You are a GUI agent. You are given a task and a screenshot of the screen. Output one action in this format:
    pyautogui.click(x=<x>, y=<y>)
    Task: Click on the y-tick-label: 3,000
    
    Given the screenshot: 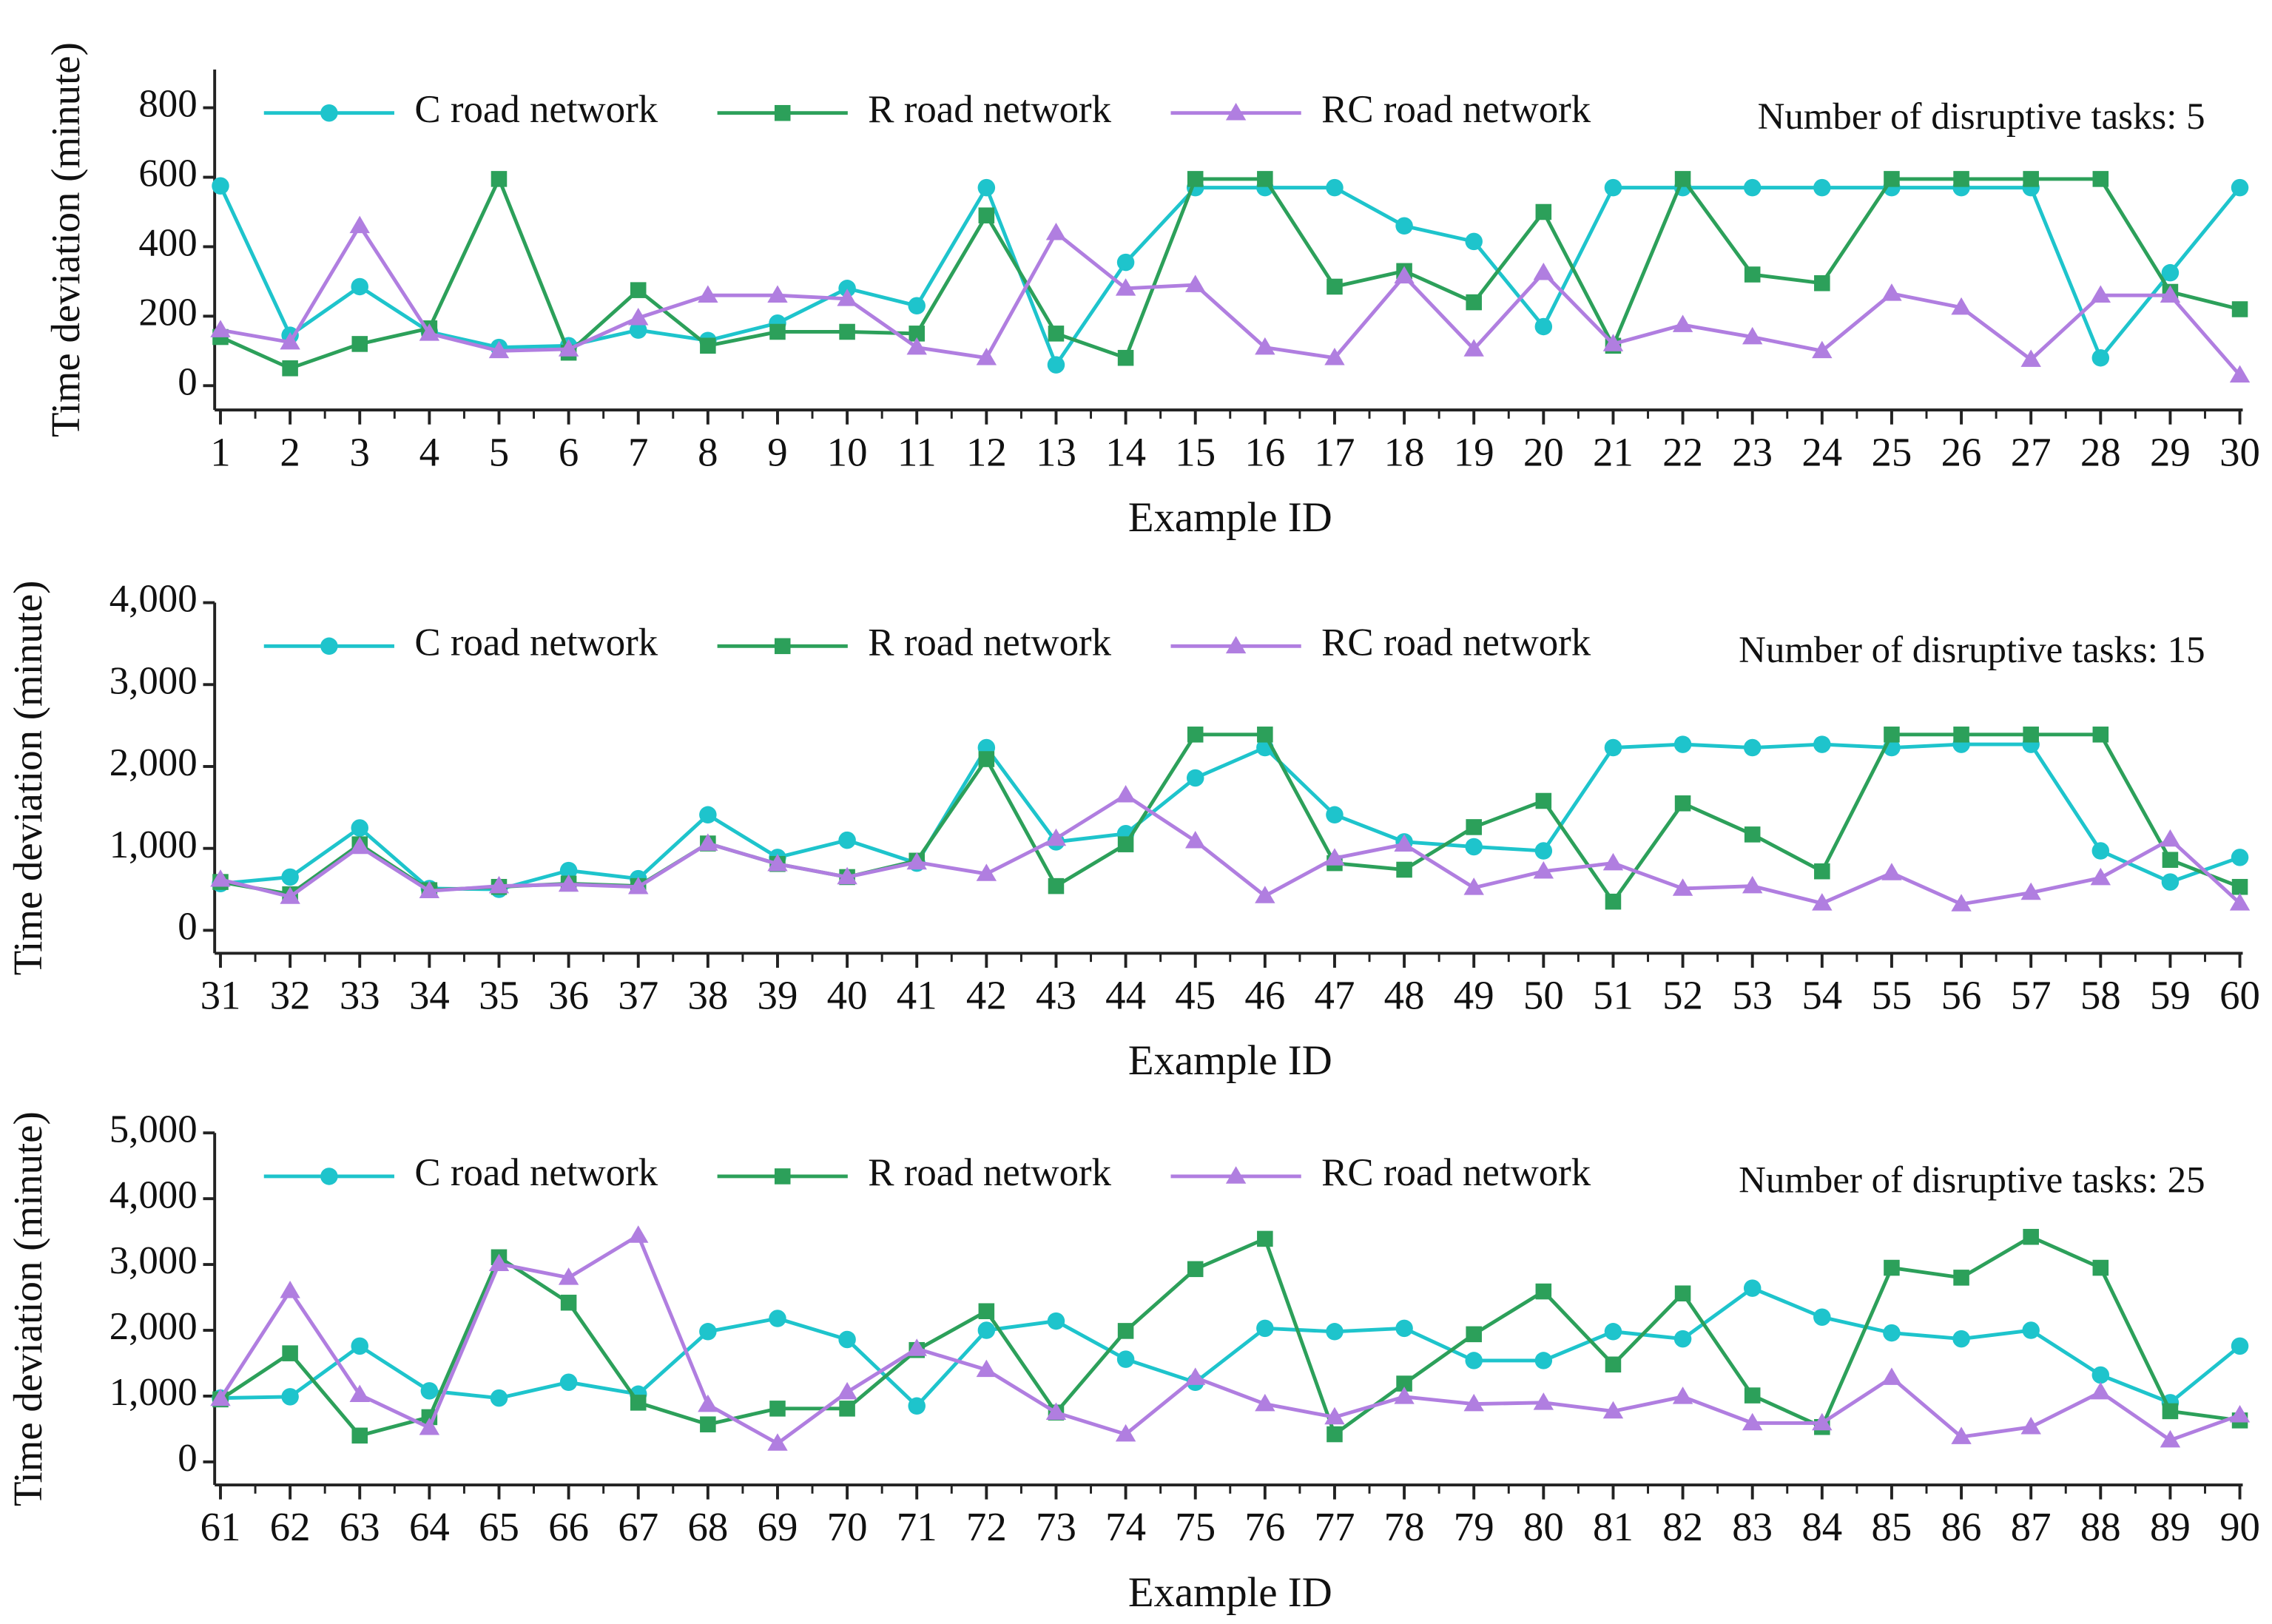 What is the action you would take?
    pyautogui.click(x=153, y=1260)
    